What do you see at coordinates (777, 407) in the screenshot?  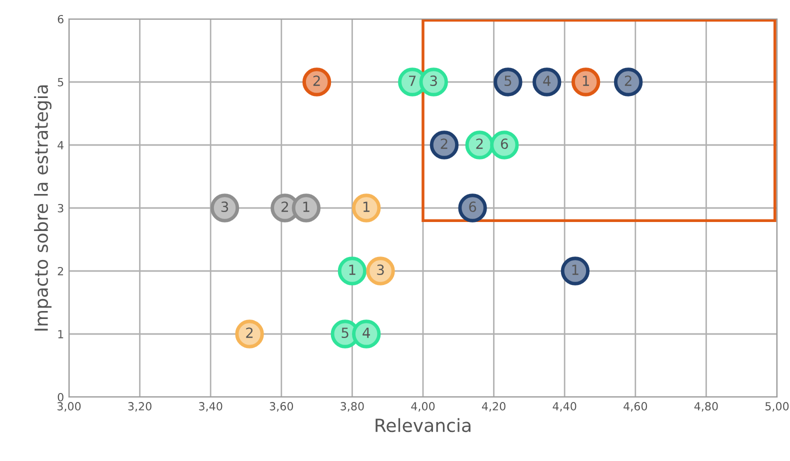 I see `x-tick-label: 5,00` at bounding box center [777, 407].